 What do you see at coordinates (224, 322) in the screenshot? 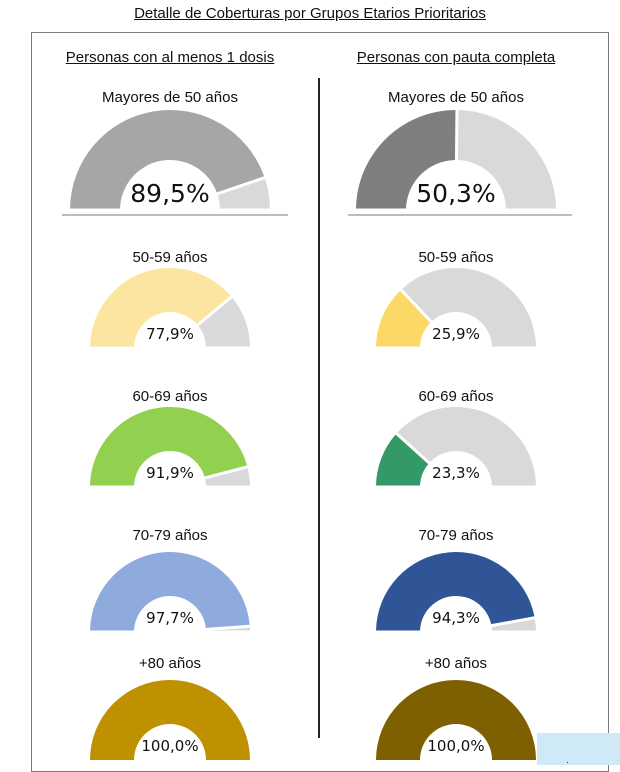
I see `left-gauge-1-remainder-arc` at bounding box center [224, 322].